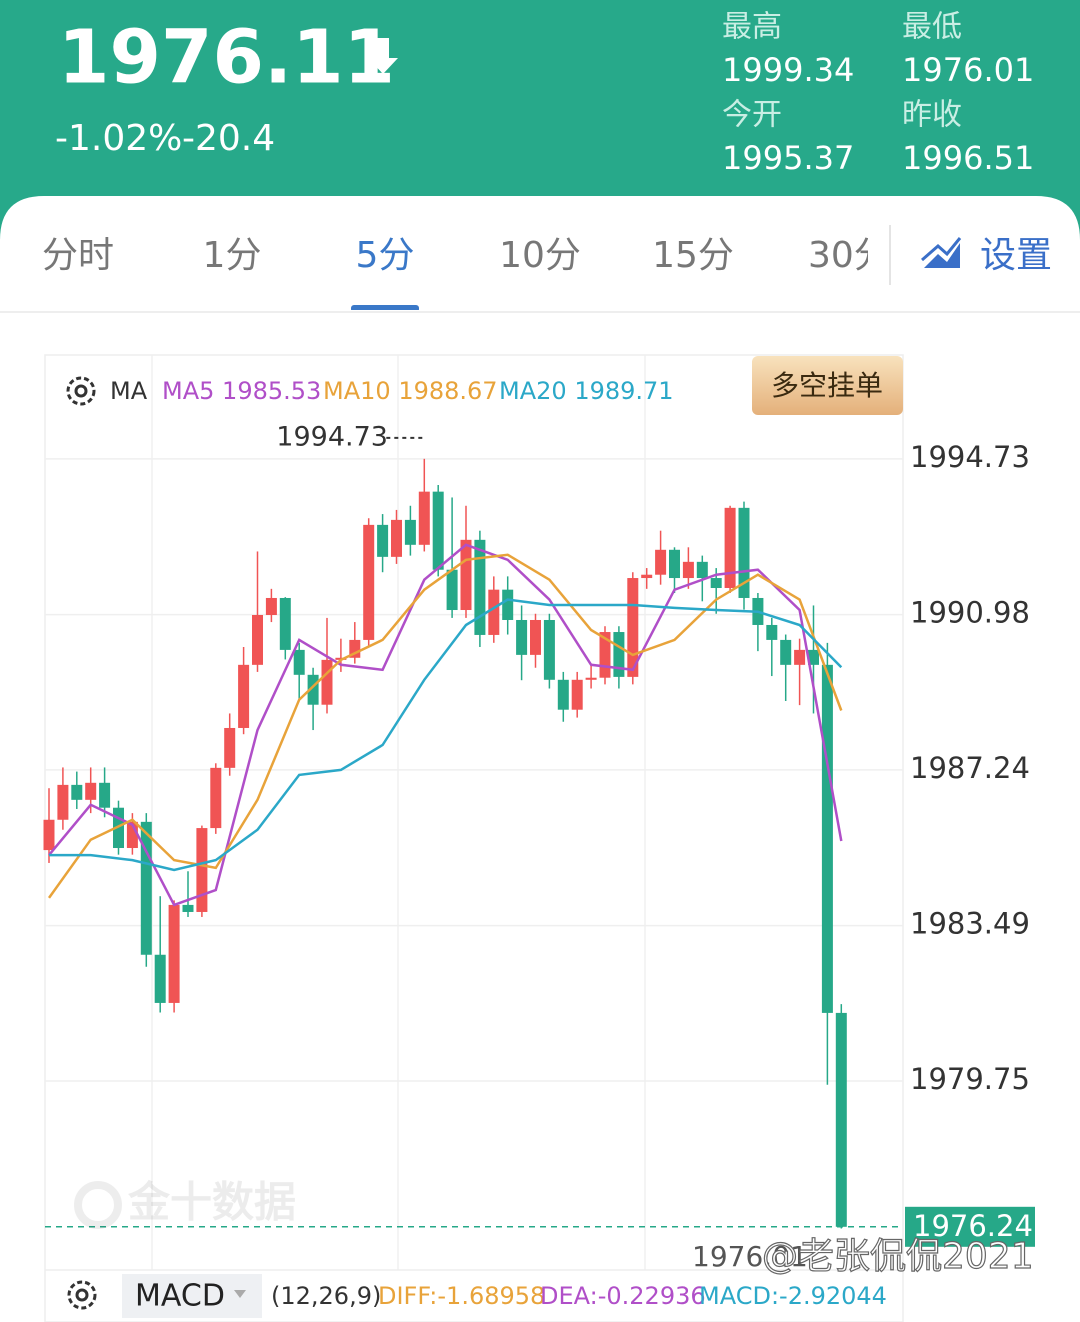  I want to click on tab: 1分, so click(232, 255).